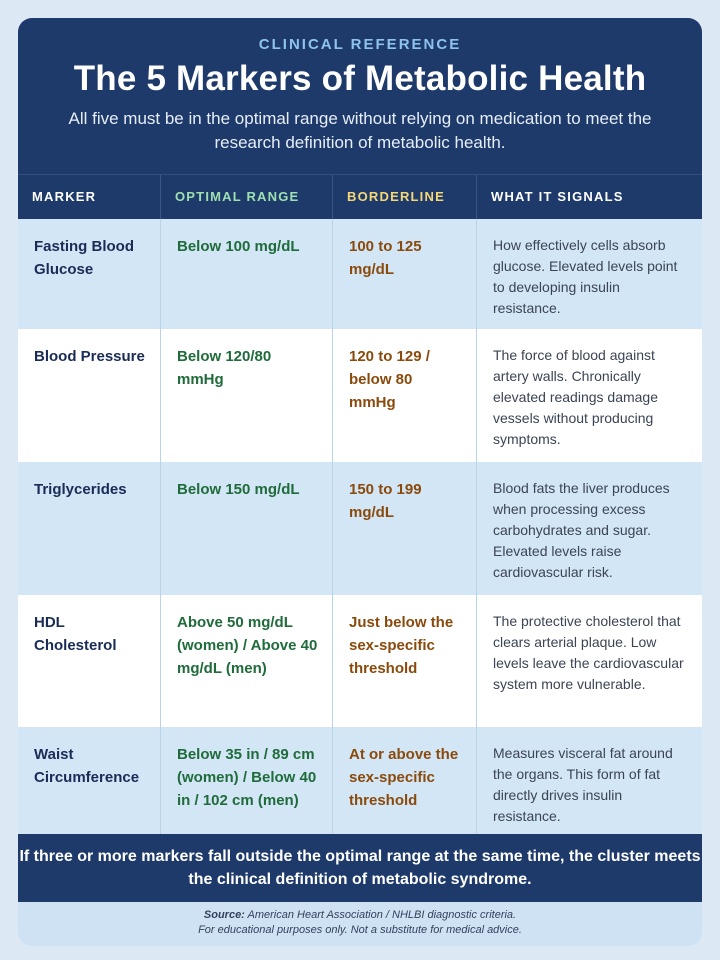 The width and height of the screenshot is (720, 960). Describe the element at coordinates (247, 395) in the screenshot. I see `optimal-range: Below 120/80 mmHg` at that location.